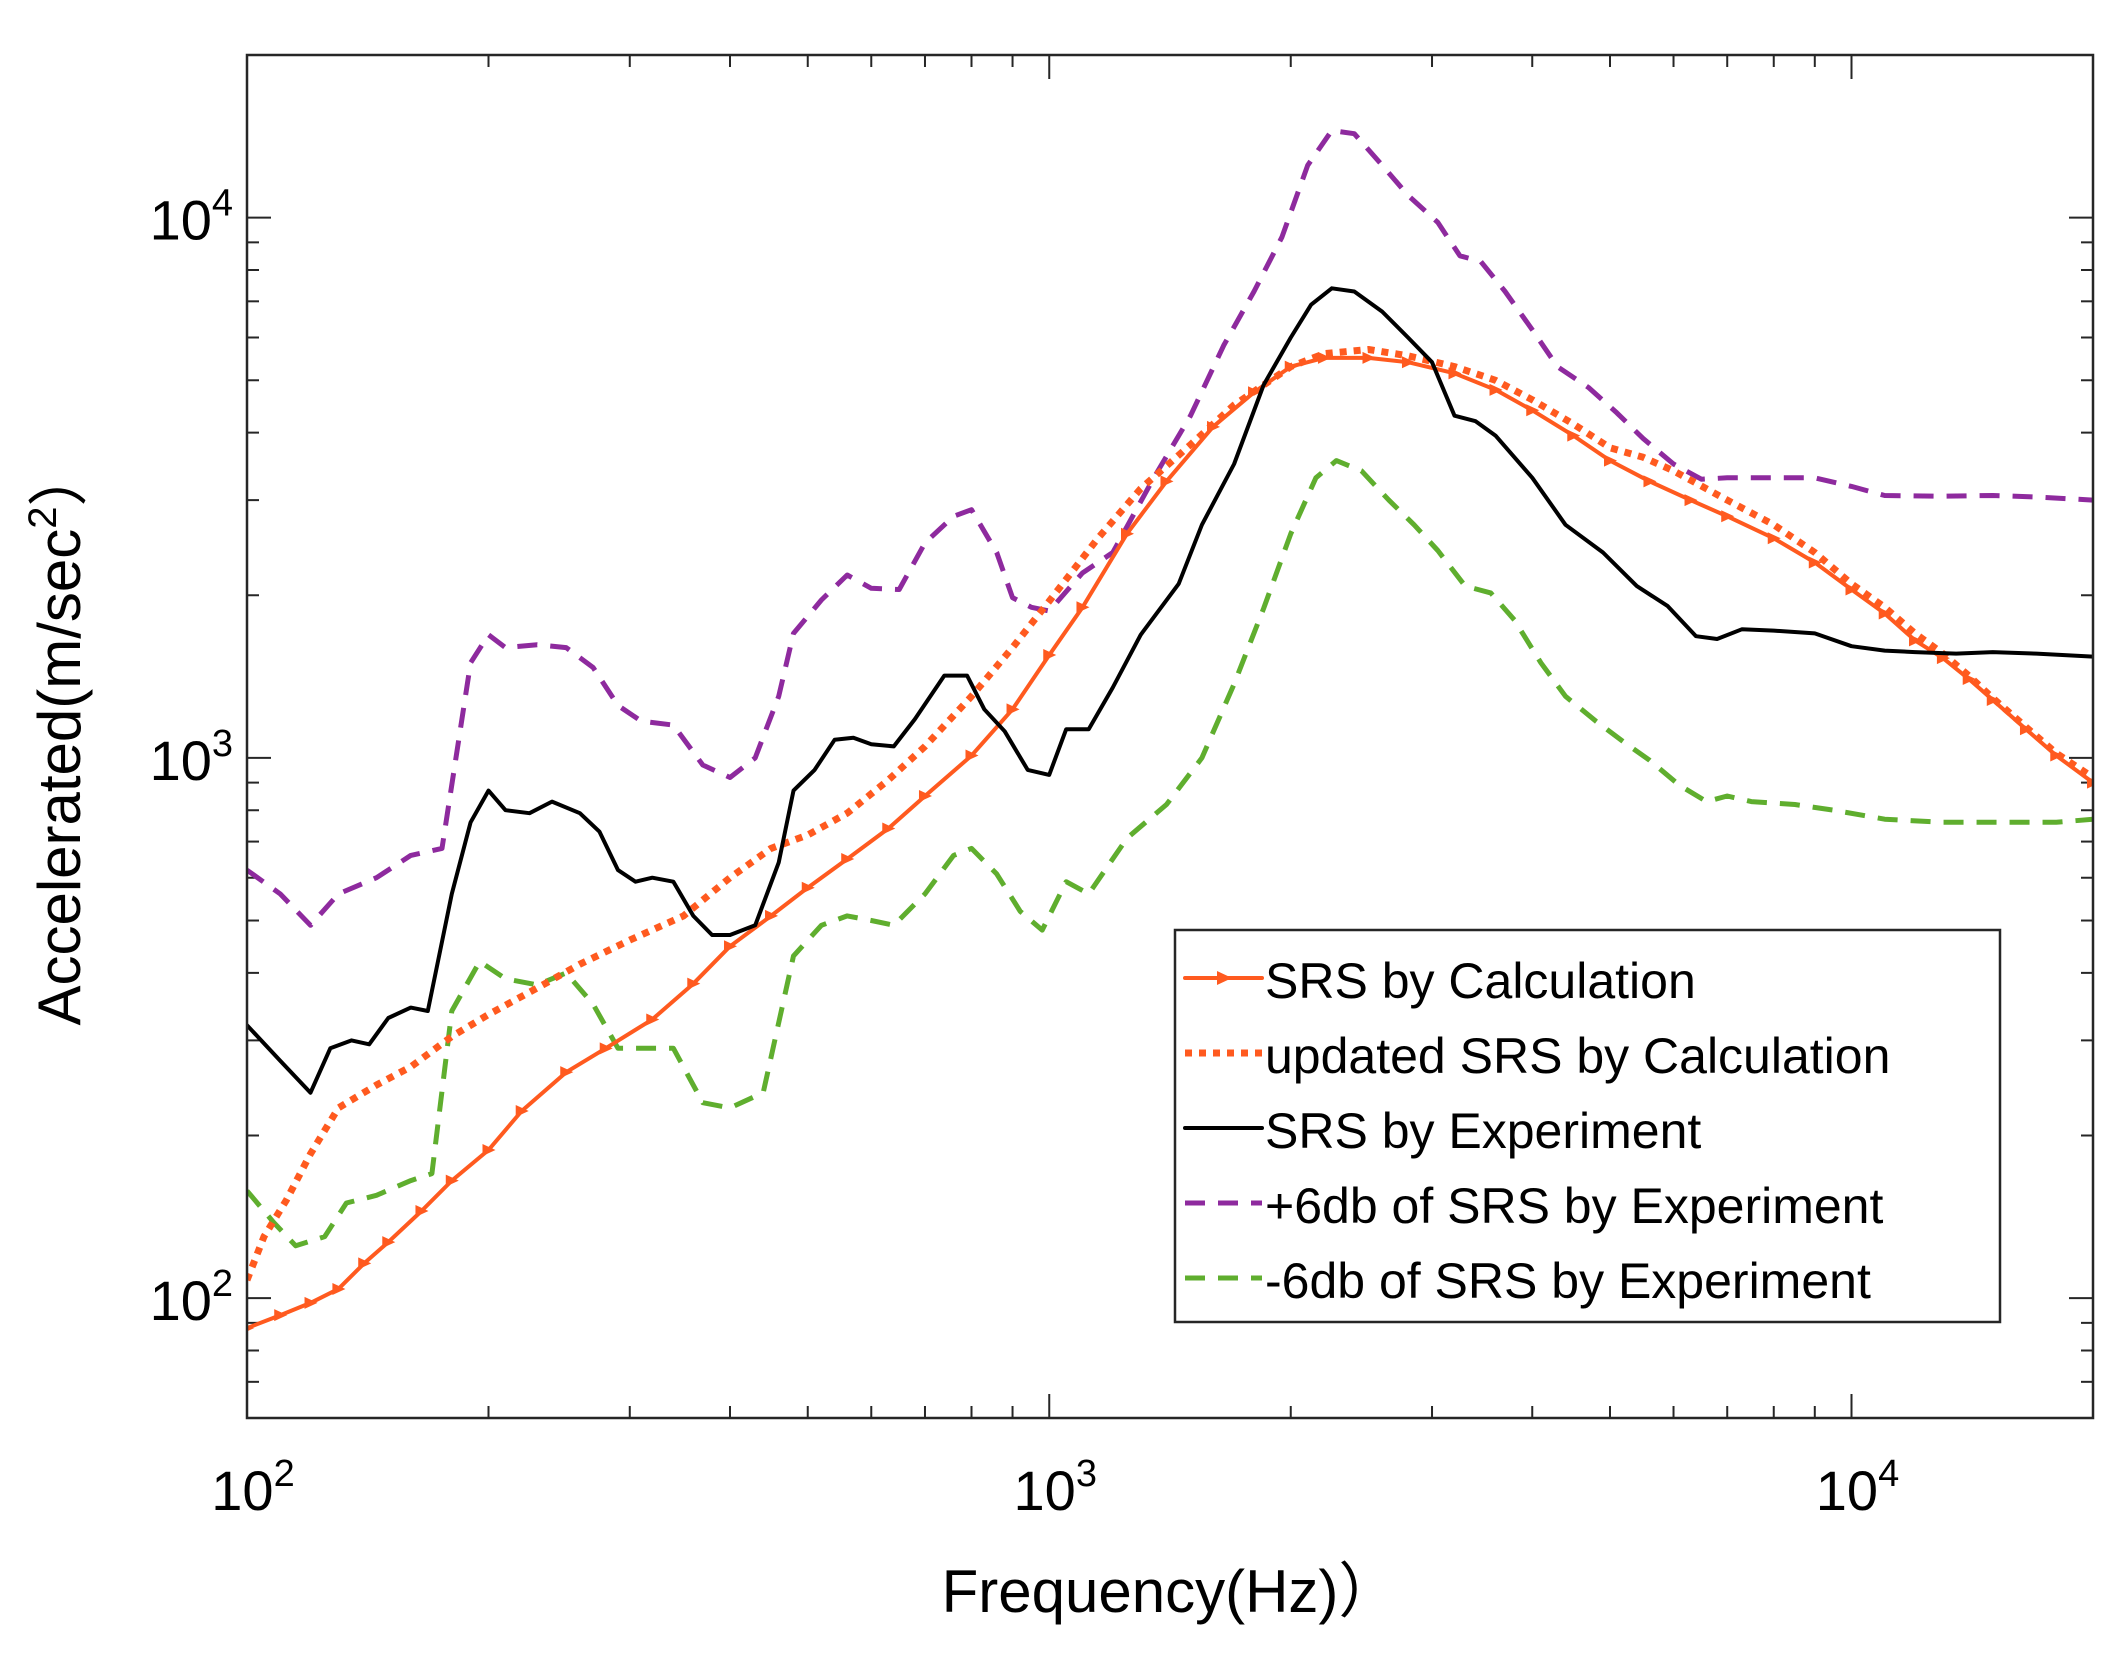 The width and height of the screenshot is (2113, 1659). What do you see at coordinates (222, 204) in the screenshot?
I see `y-tick-label-exp: 4` at bounding box center [222, 204].